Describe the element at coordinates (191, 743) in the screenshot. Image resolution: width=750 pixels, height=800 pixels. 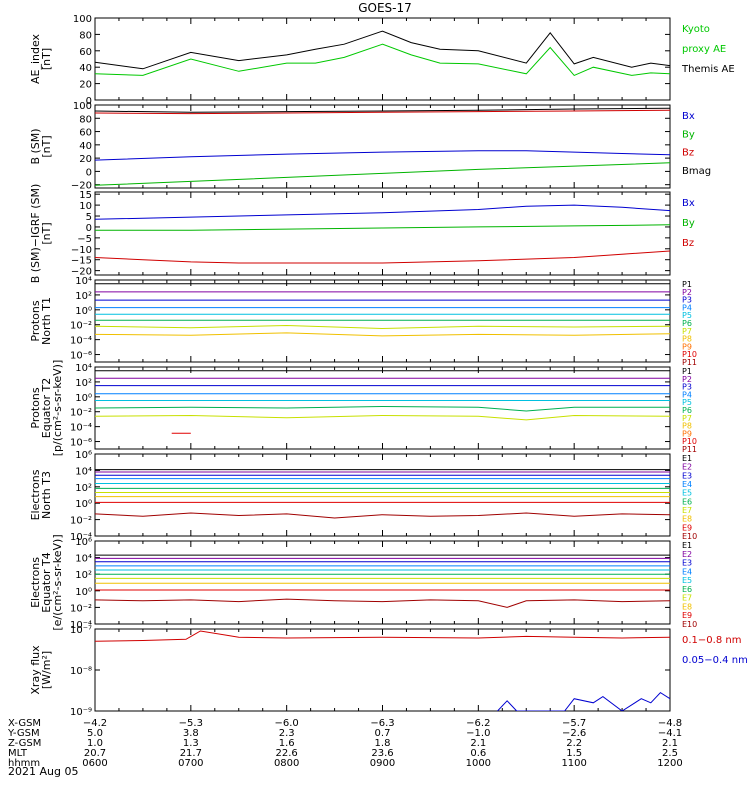
I see `x-axis-cell: 1.3` at that location.